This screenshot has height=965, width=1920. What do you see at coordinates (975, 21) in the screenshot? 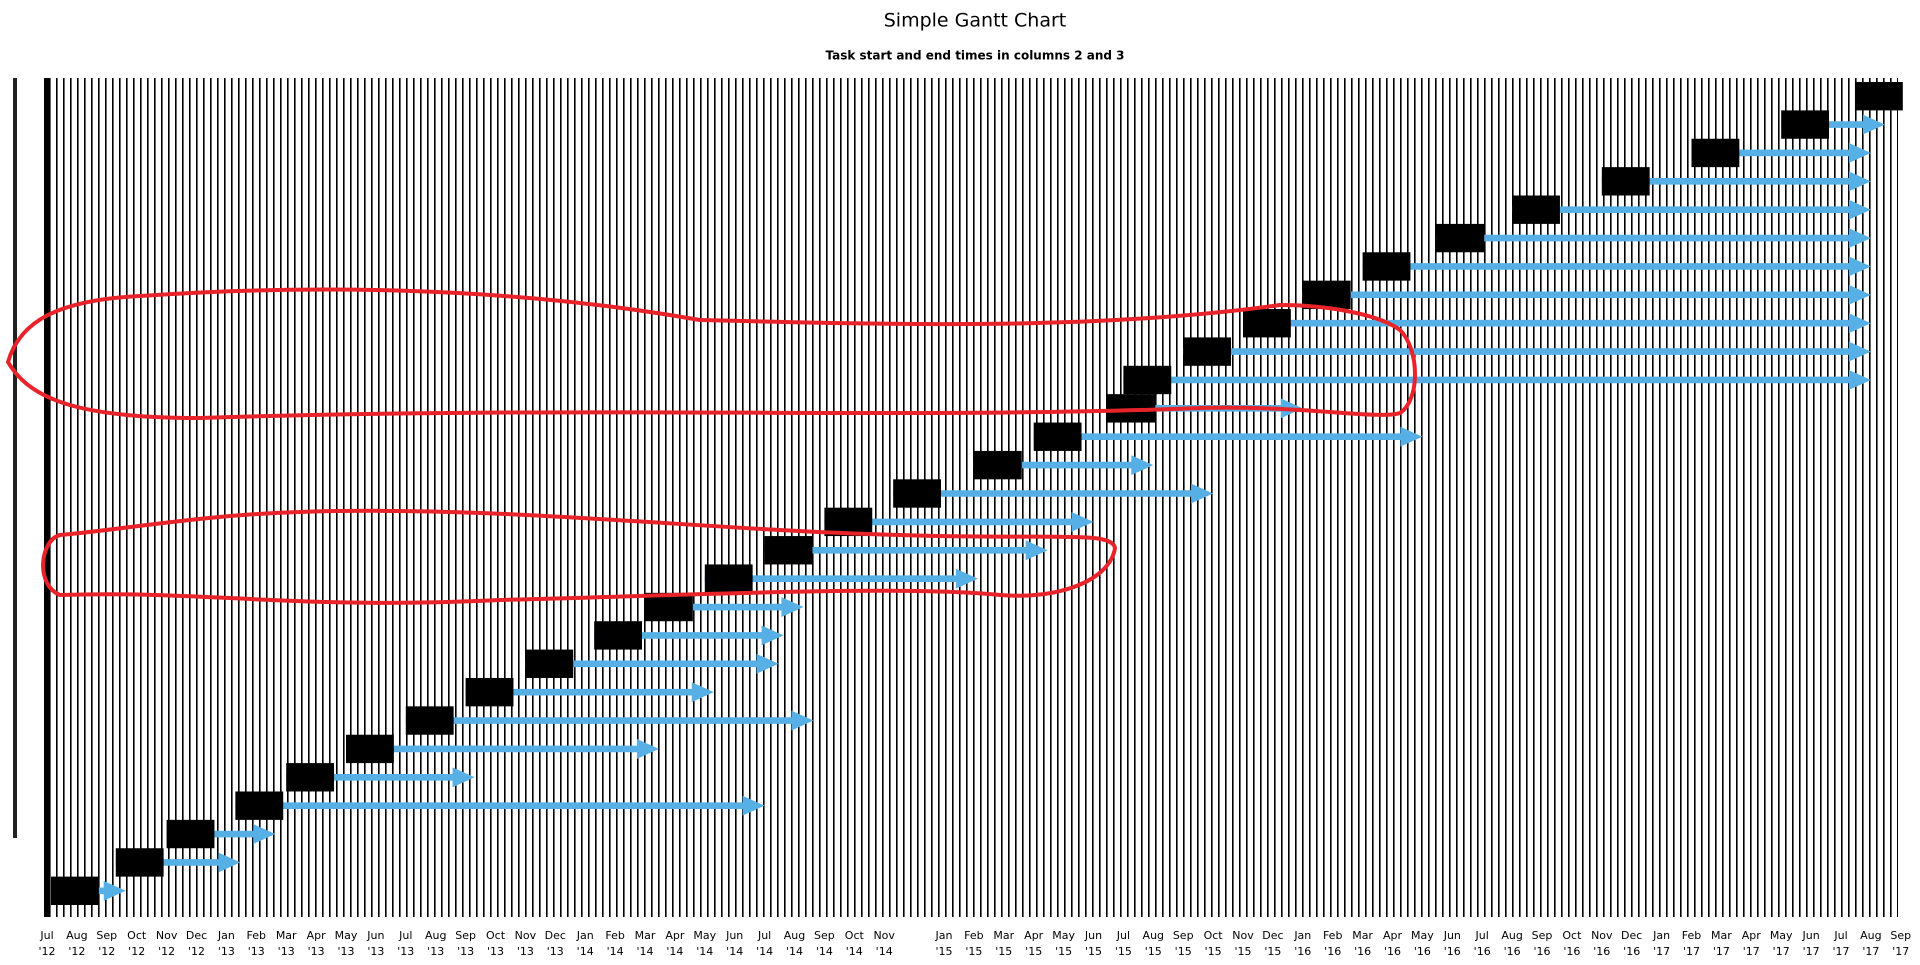
I see `chart-title: Simple Gantt Chart` at bounding box center [975, 21].